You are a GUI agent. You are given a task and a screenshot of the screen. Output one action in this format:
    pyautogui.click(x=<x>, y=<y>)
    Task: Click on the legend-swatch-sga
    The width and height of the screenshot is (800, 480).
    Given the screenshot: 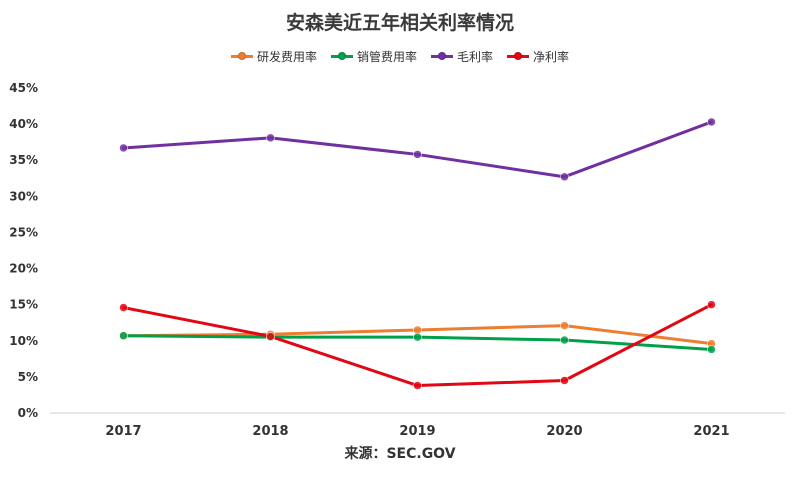 What is the action you would take?
    pyautogui.click(x=341, y=56)
    